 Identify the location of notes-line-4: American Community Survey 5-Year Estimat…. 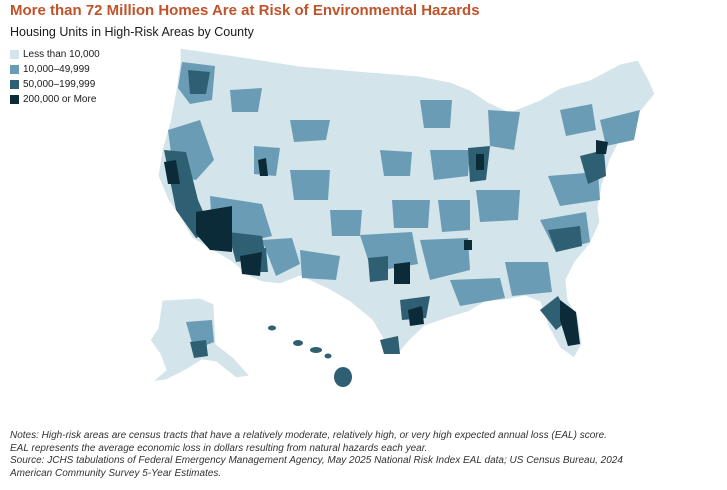
(116, 473).